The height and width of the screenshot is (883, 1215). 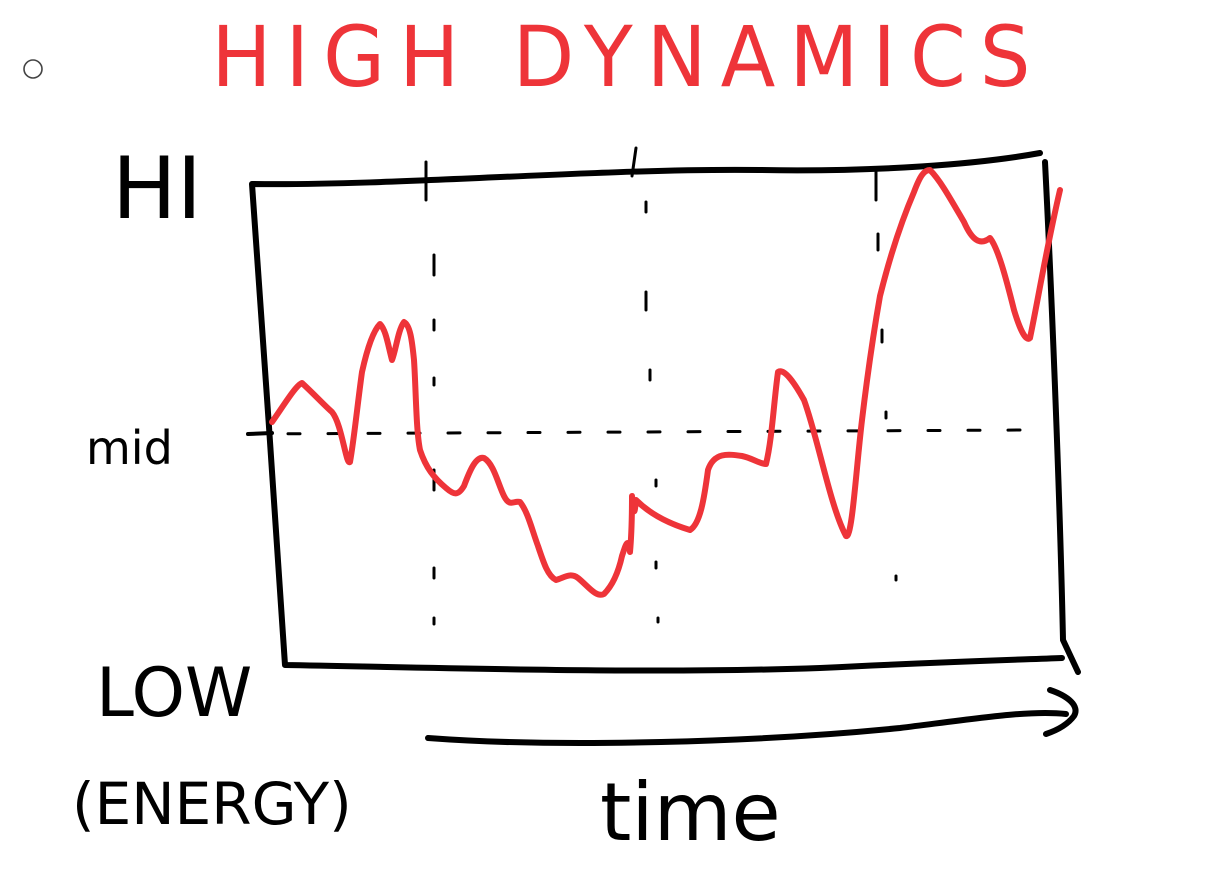 What do you see at coordinates (212, 804) in the screenshot?
I see `y-axis-unit-label: (ENERGY)` at bounding box center [212, 804].